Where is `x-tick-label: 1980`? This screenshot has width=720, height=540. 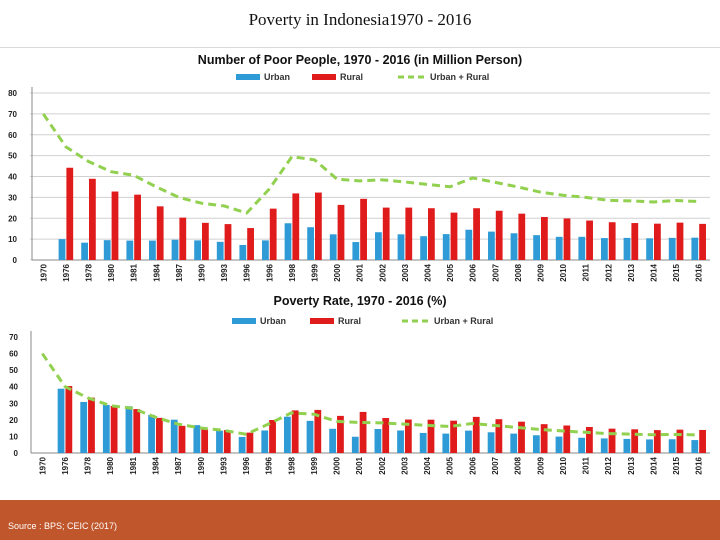 x-tick-label: 1980 is located at coordinates (111, 272).